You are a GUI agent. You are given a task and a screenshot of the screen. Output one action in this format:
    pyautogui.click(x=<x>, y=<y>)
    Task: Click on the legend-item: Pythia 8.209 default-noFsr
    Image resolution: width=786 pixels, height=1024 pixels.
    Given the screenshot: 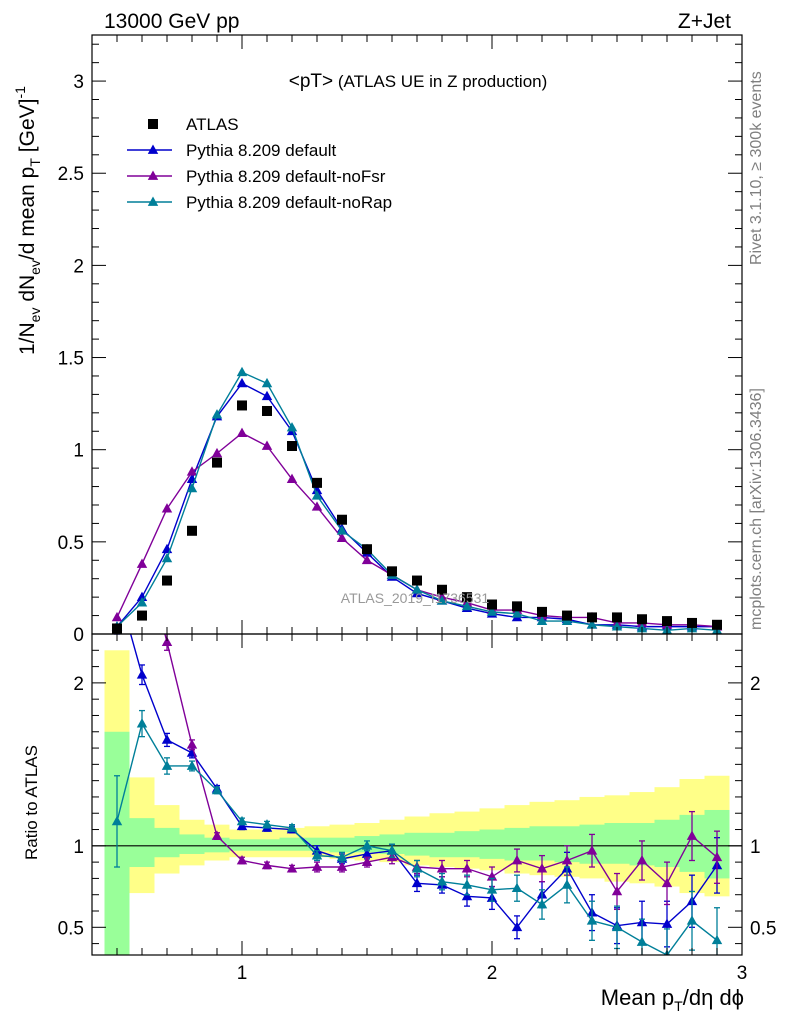 What is the action you would take?
    pyautogui.click(x=256, y=176)
    